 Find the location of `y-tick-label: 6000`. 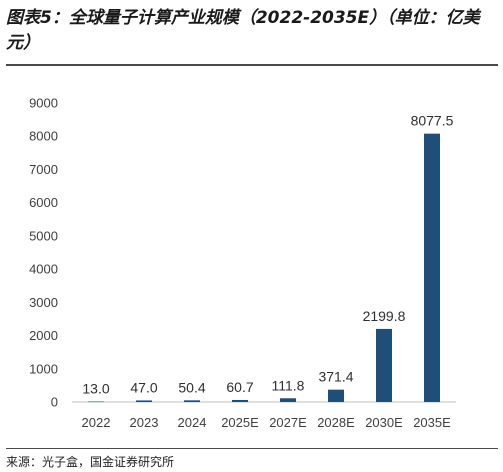

y-tick-label: 6000 is located at coordinates (43, 202).